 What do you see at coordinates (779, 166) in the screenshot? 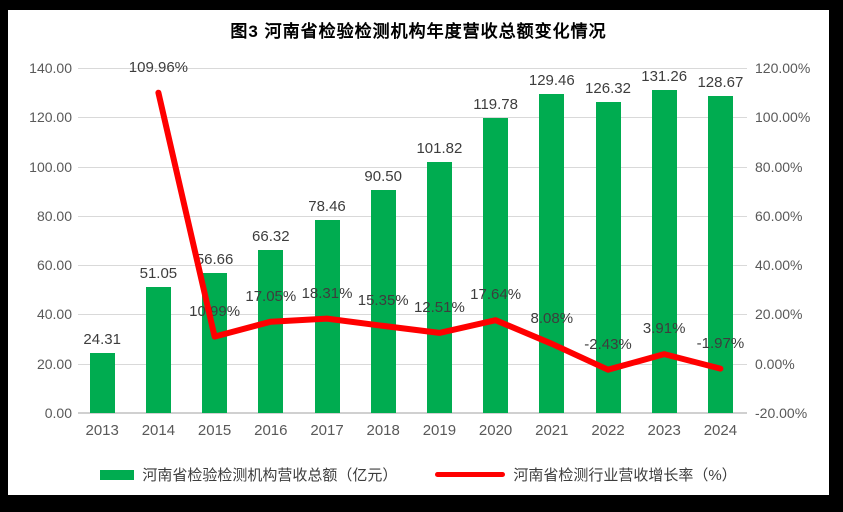
I see `y-axis-tick-right: 80.00%` at bounding box center [779, 166].